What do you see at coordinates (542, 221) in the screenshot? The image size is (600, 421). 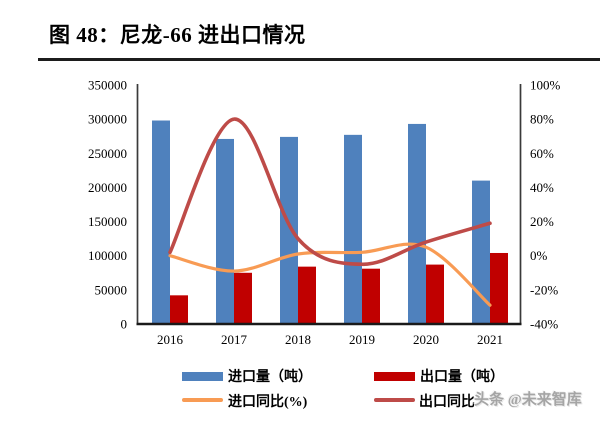 I see `right-axis-tick-label: 20%` at bounding box center [542, 221].